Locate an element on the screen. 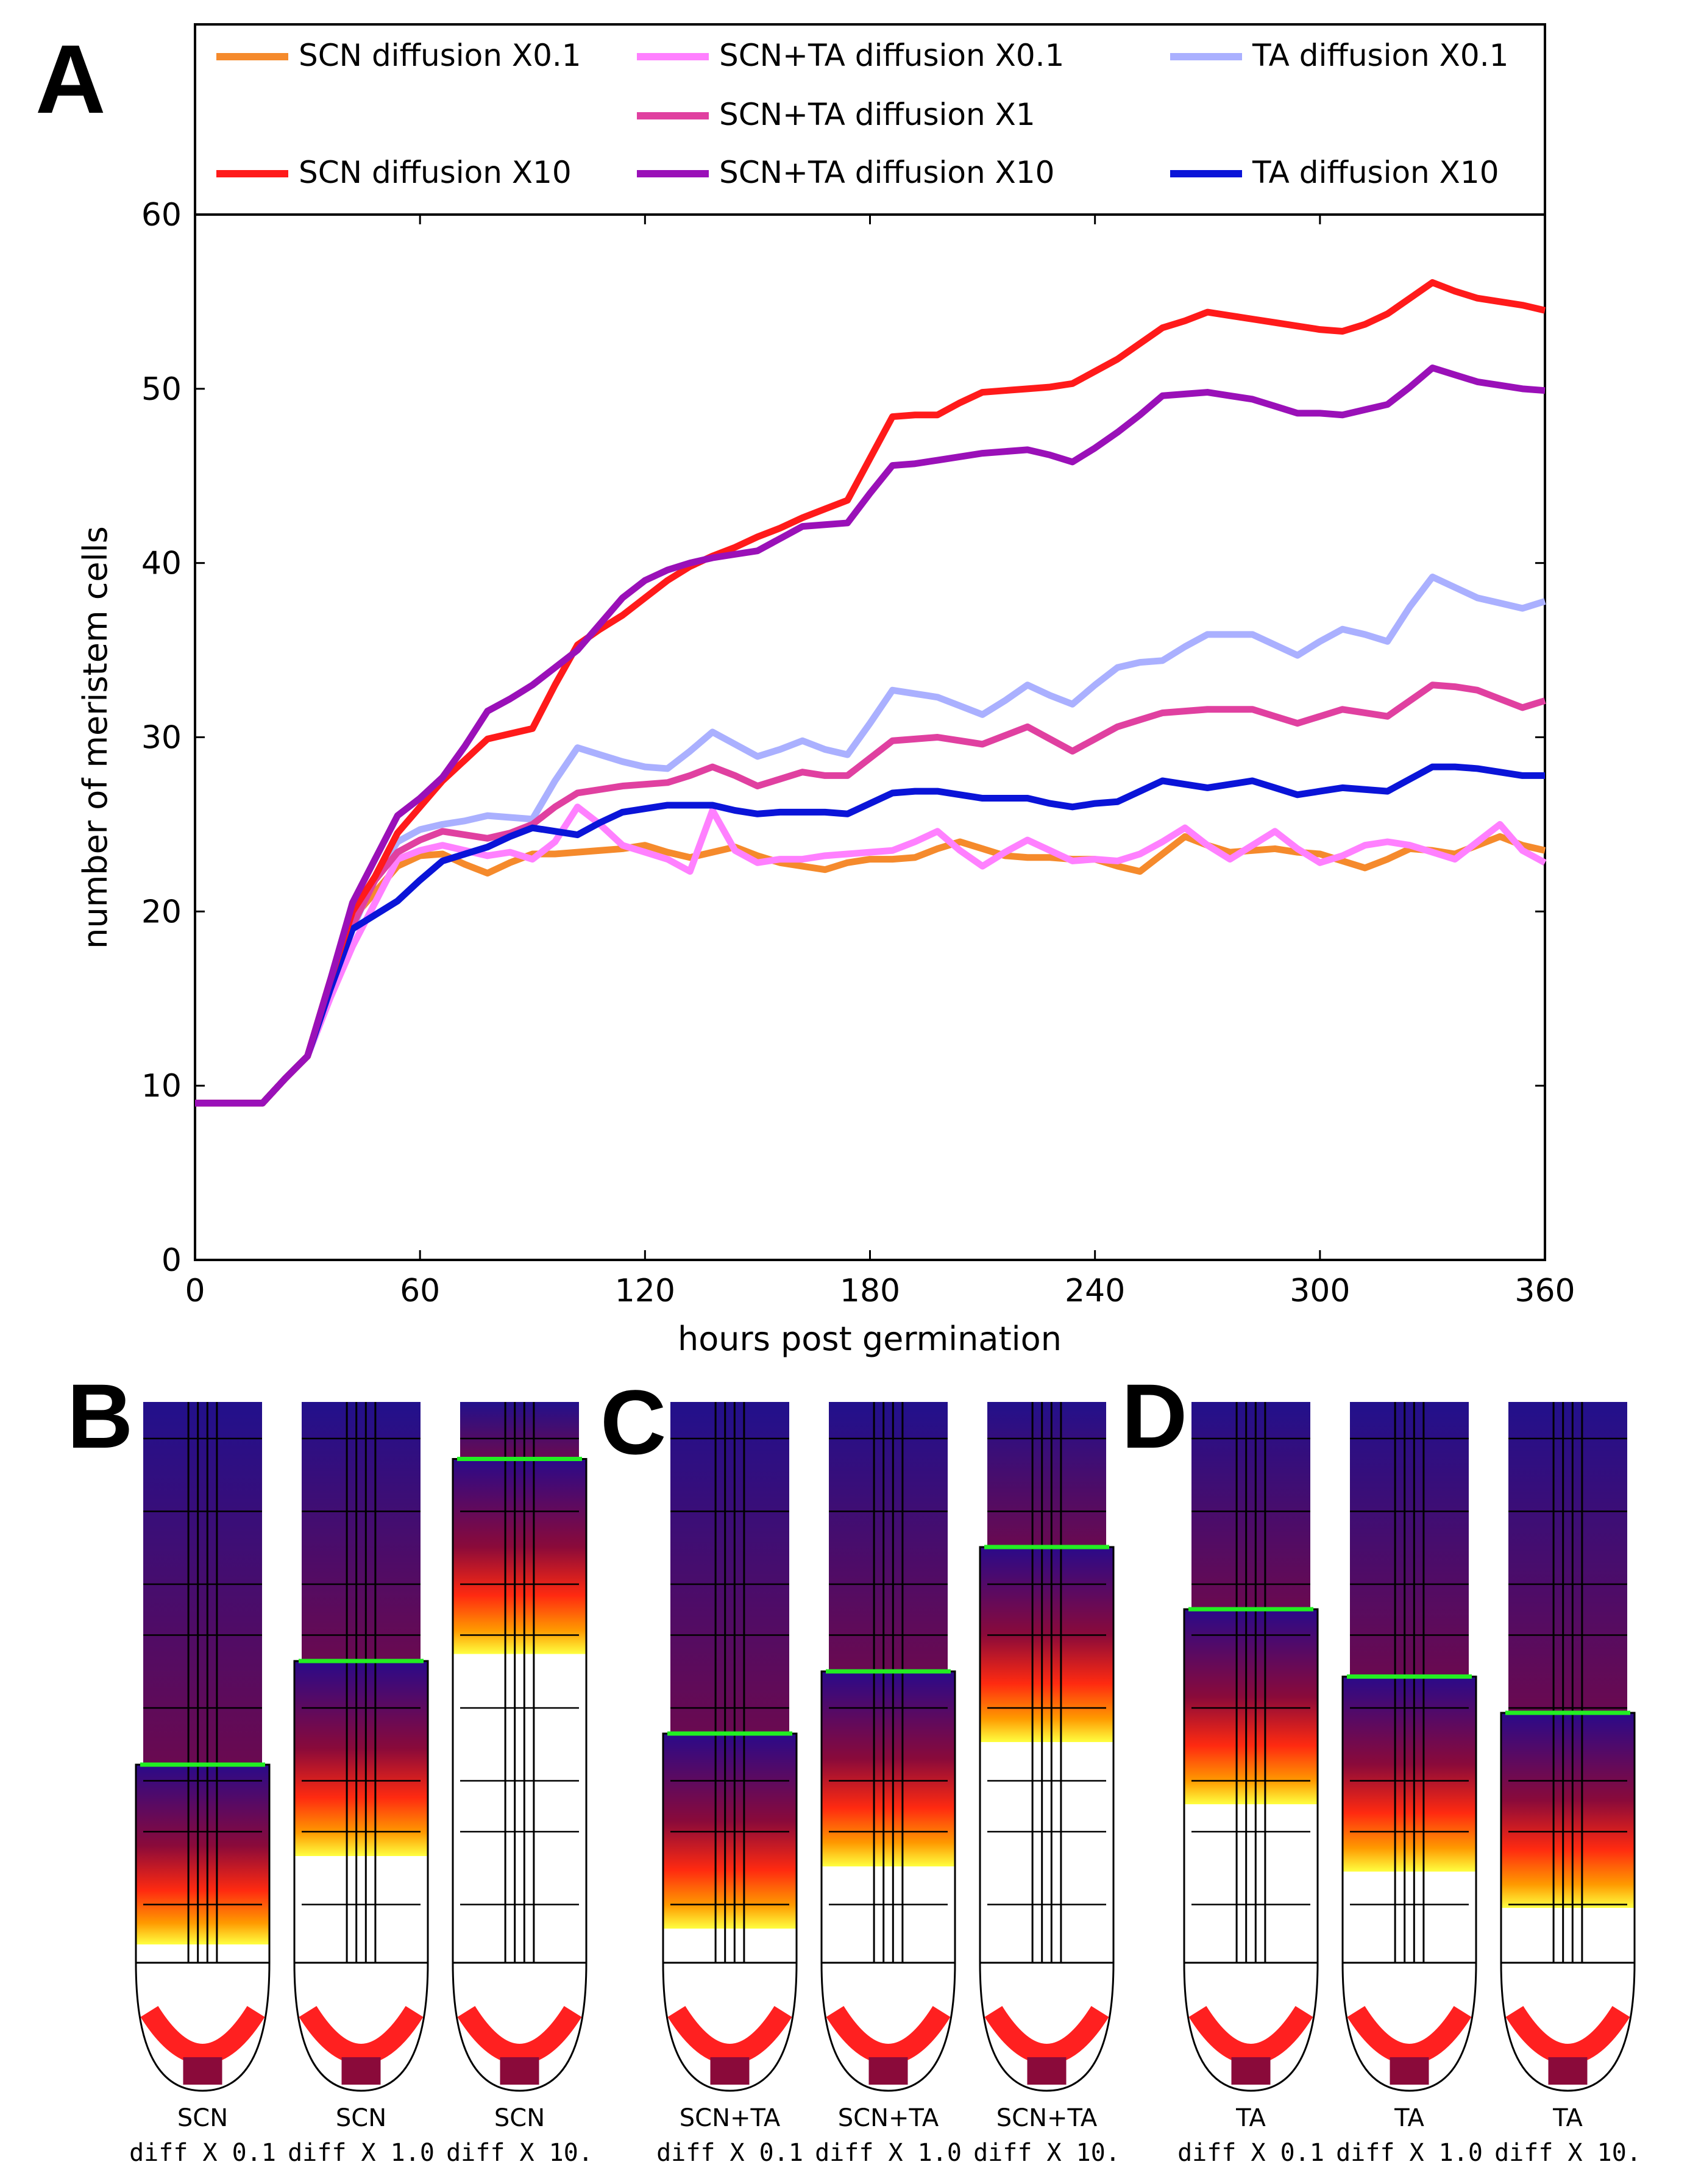 Image resolution: width=1690 pixels, height=2184 pixels. x-tick-label: 240 is located at coordinates (1095, 1291).